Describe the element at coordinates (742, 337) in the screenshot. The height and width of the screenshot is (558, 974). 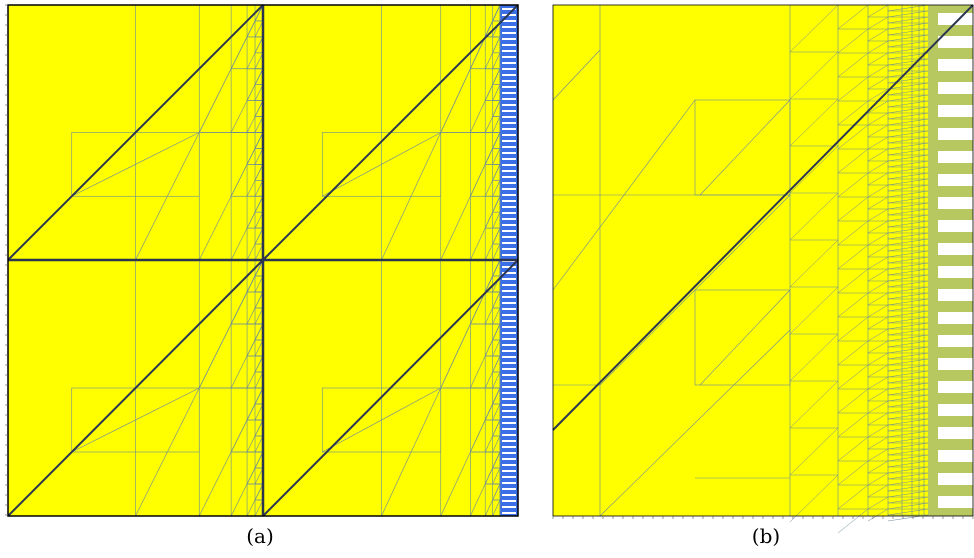
I see `panel-b-box` at that location.